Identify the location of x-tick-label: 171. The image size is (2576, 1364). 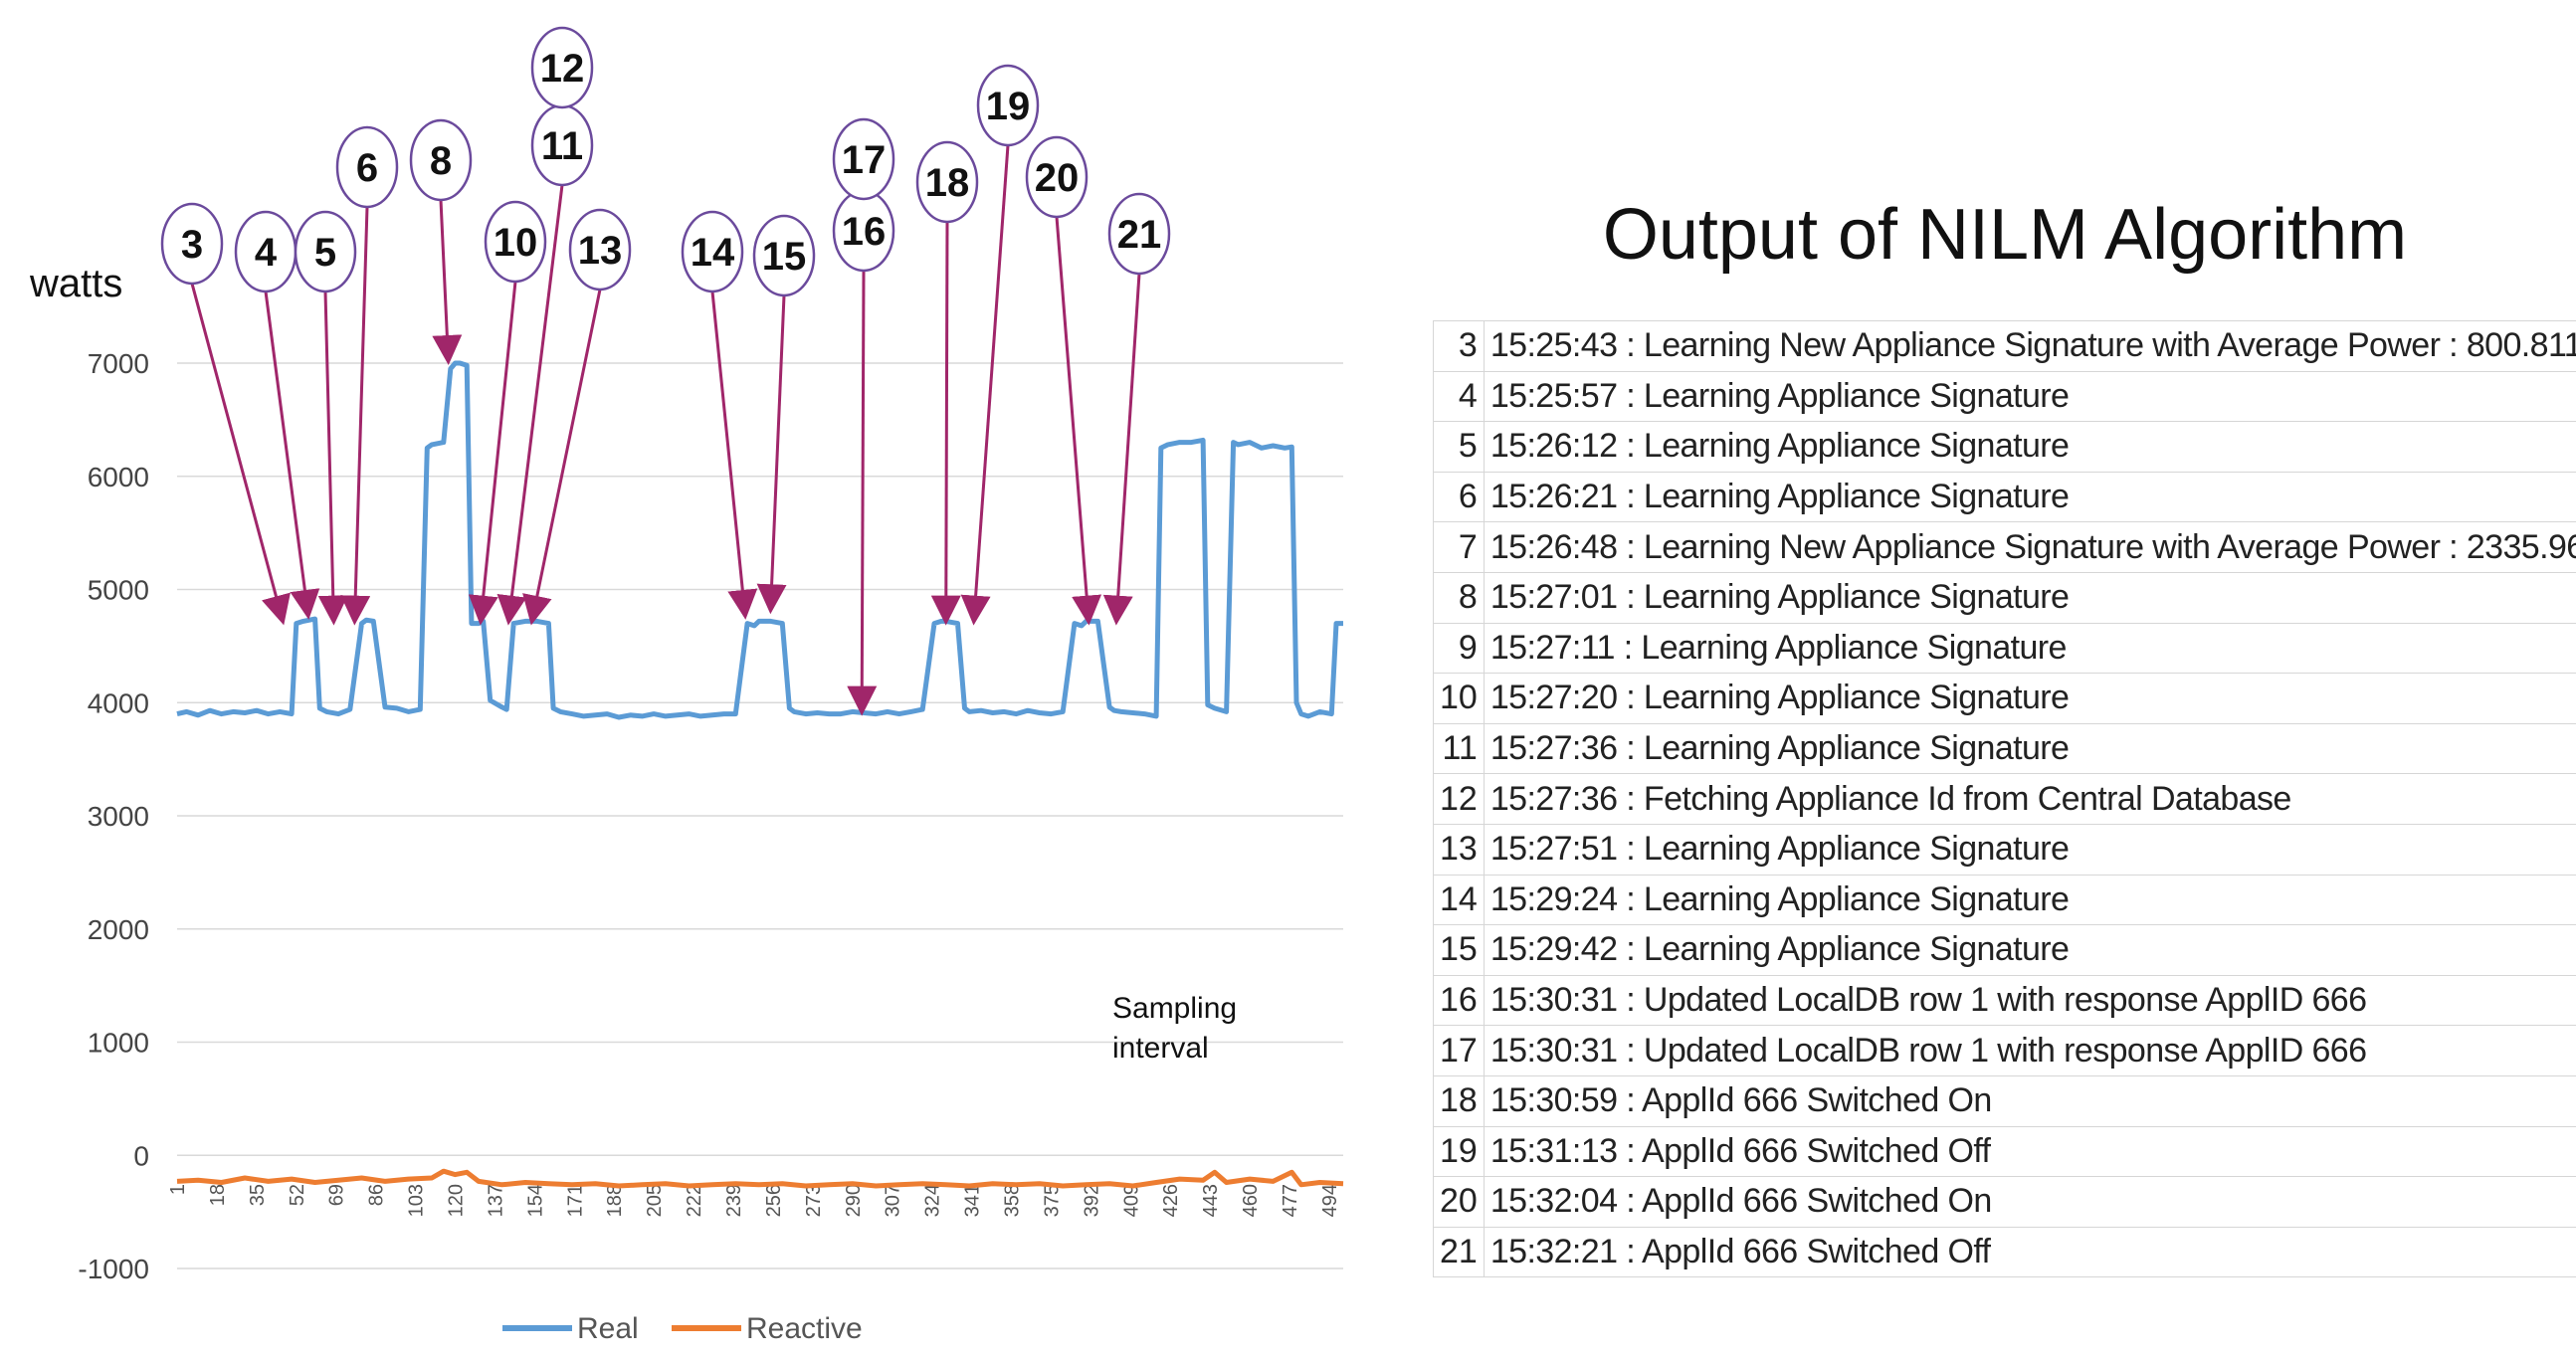
(575, 1200).